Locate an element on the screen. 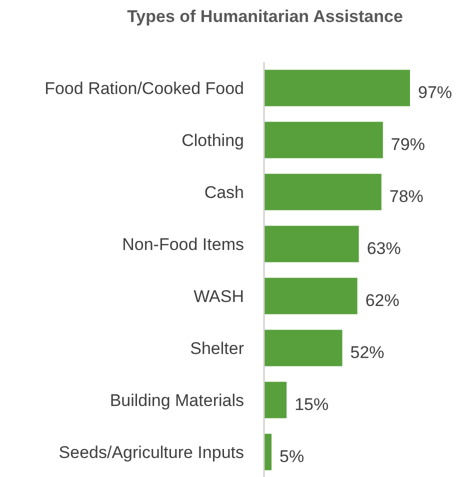 The height and width of the screenshot is (477, 465). data-label: 79% is located at coordinates (407, 144).